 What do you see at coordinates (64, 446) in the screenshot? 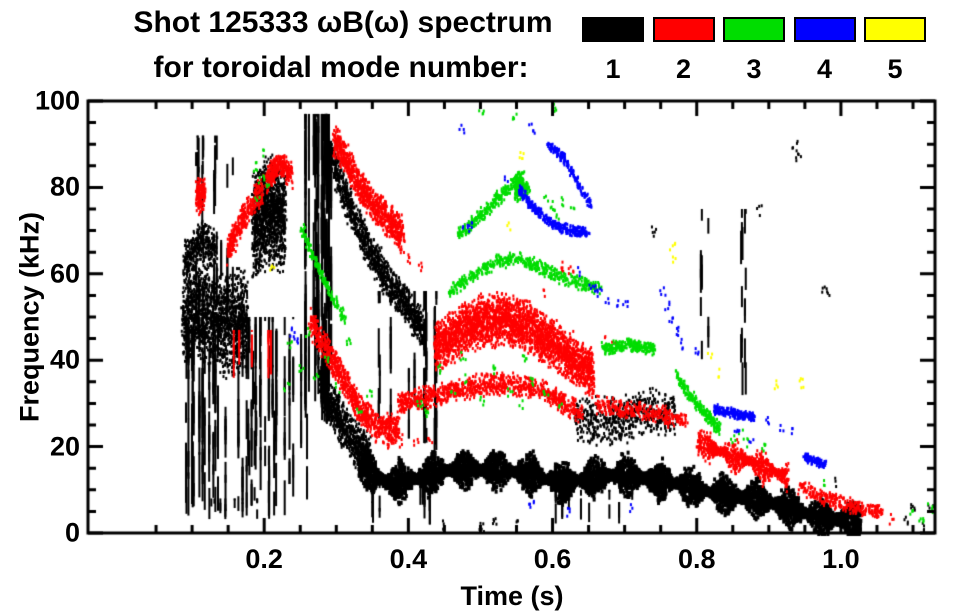
I see `y-tick-label: 20` at bounding box center [64, 446].